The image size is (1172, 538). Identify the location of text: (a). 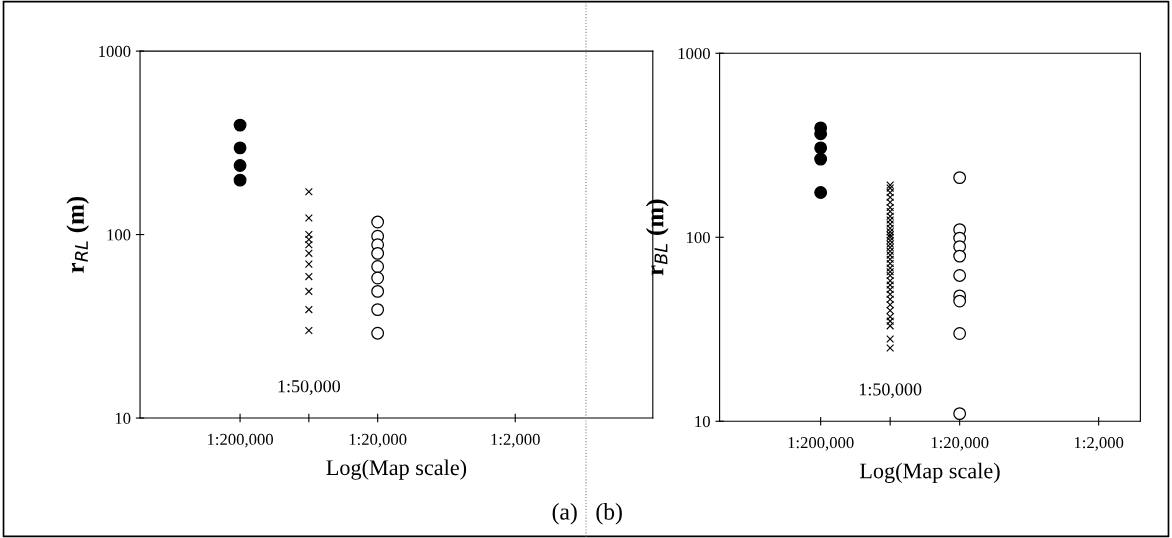
(564, 514).